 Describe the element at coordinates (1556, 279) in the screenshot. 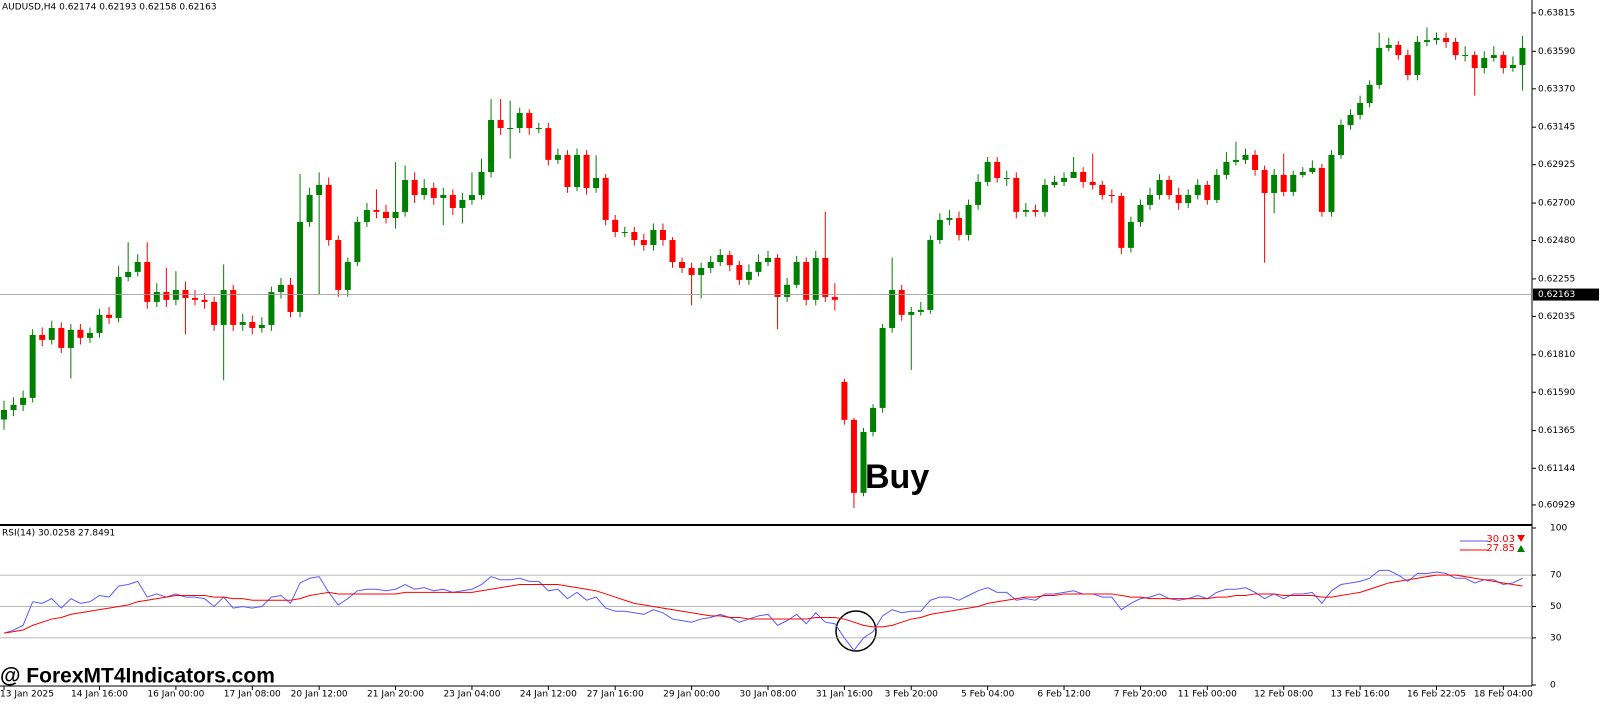

I see `y-tick-label: 0.62255` at that location.